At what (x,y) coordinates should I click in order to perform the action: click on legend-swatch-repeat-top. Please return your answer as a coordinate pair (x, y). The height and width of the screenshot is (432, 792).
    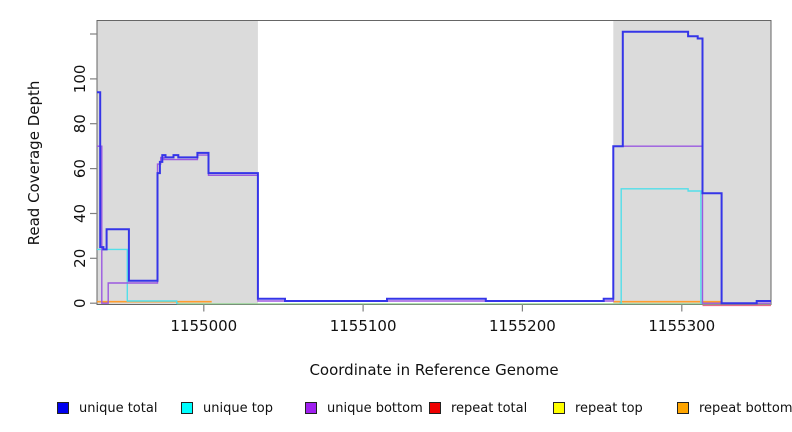
    Looking at the image, I should click on (559, 408).